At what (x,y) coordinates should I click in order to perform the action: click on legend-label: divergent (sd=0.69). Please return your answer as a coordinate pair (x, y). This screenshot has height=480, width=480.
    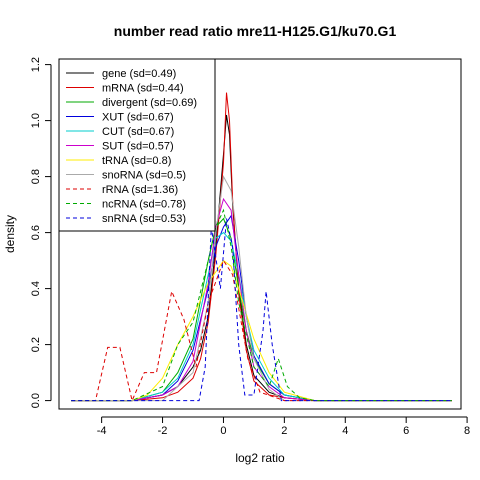
    Looking at the image, I should click on (149, 103).